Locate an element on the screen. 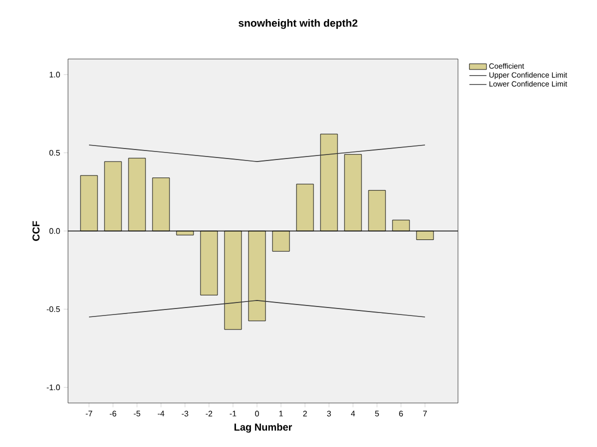 The width and height of the screenshot is (597, 447). x-axis-title: Lag Number is located at coordinates (263, 428).